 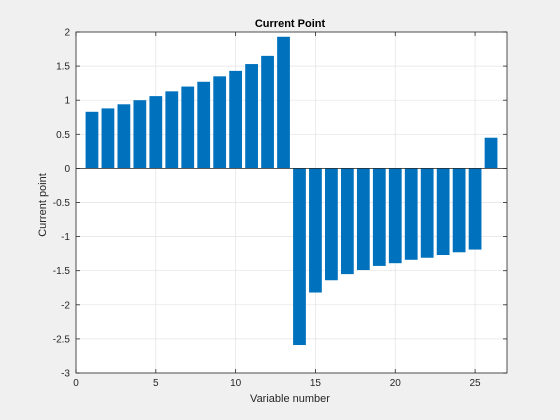 What do you see at coordinates (43, 205) in the screenshot?
I see `y-axis-label: Current point` at bounding box center [43, 205].